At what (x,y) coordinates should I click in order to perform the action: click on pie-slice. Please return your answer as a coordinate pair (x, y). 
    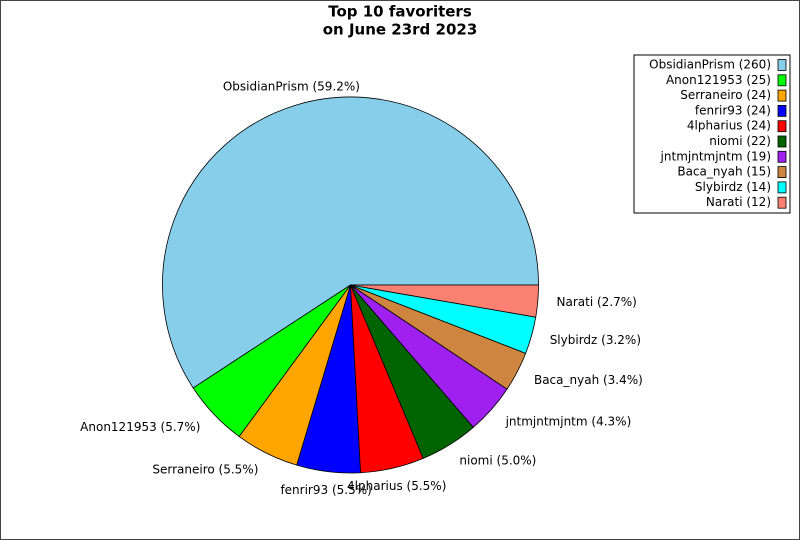
    Looking at the image, I should click on (444, 301).